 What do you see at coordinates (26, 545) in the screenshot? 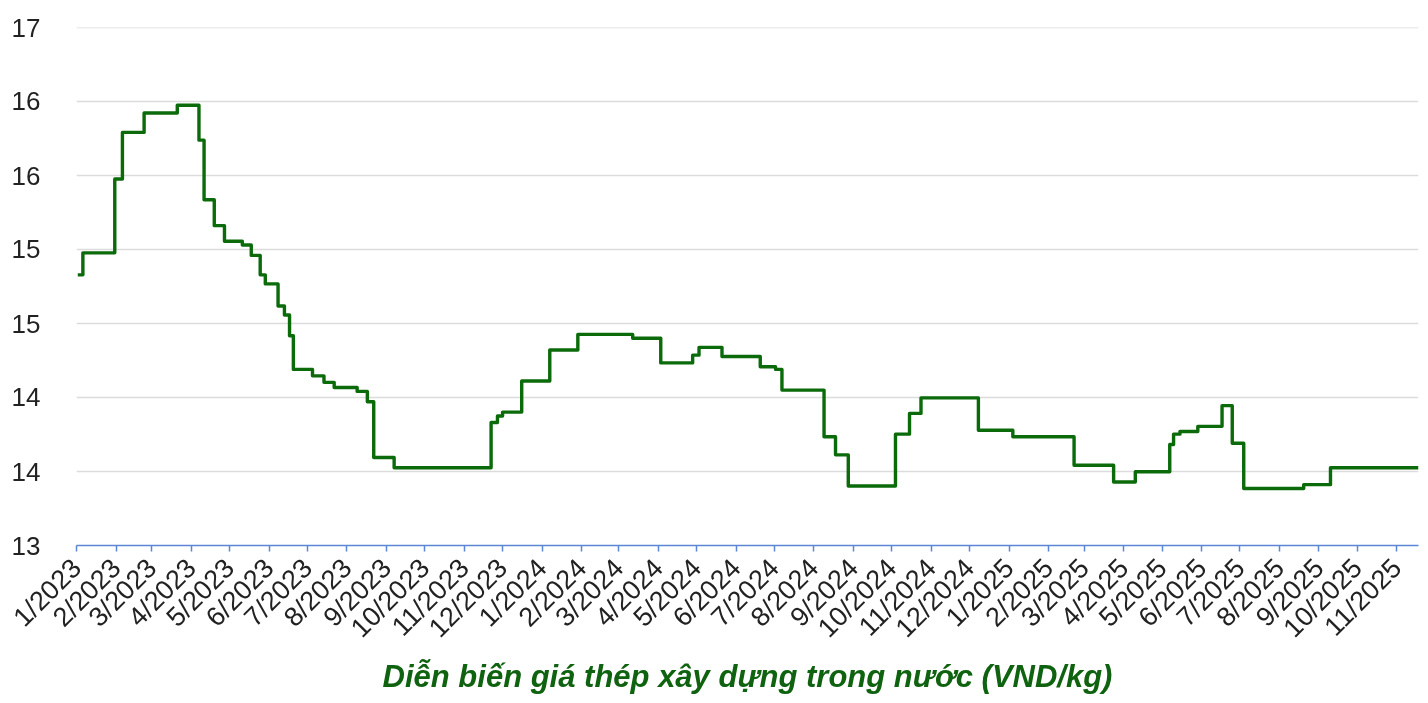
I see `y-tick-label: 13` at bounding box center [26, 545].